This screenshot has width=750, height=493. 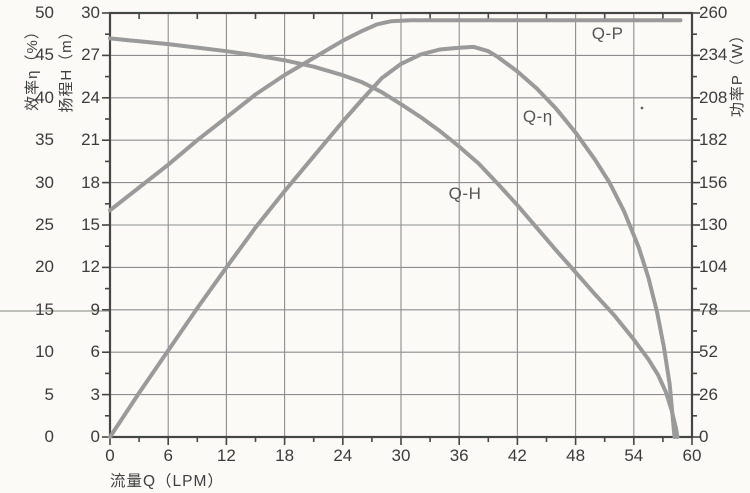 I want to click on efficiency-axis-tick-label: 45, so click(x=44, y=55).